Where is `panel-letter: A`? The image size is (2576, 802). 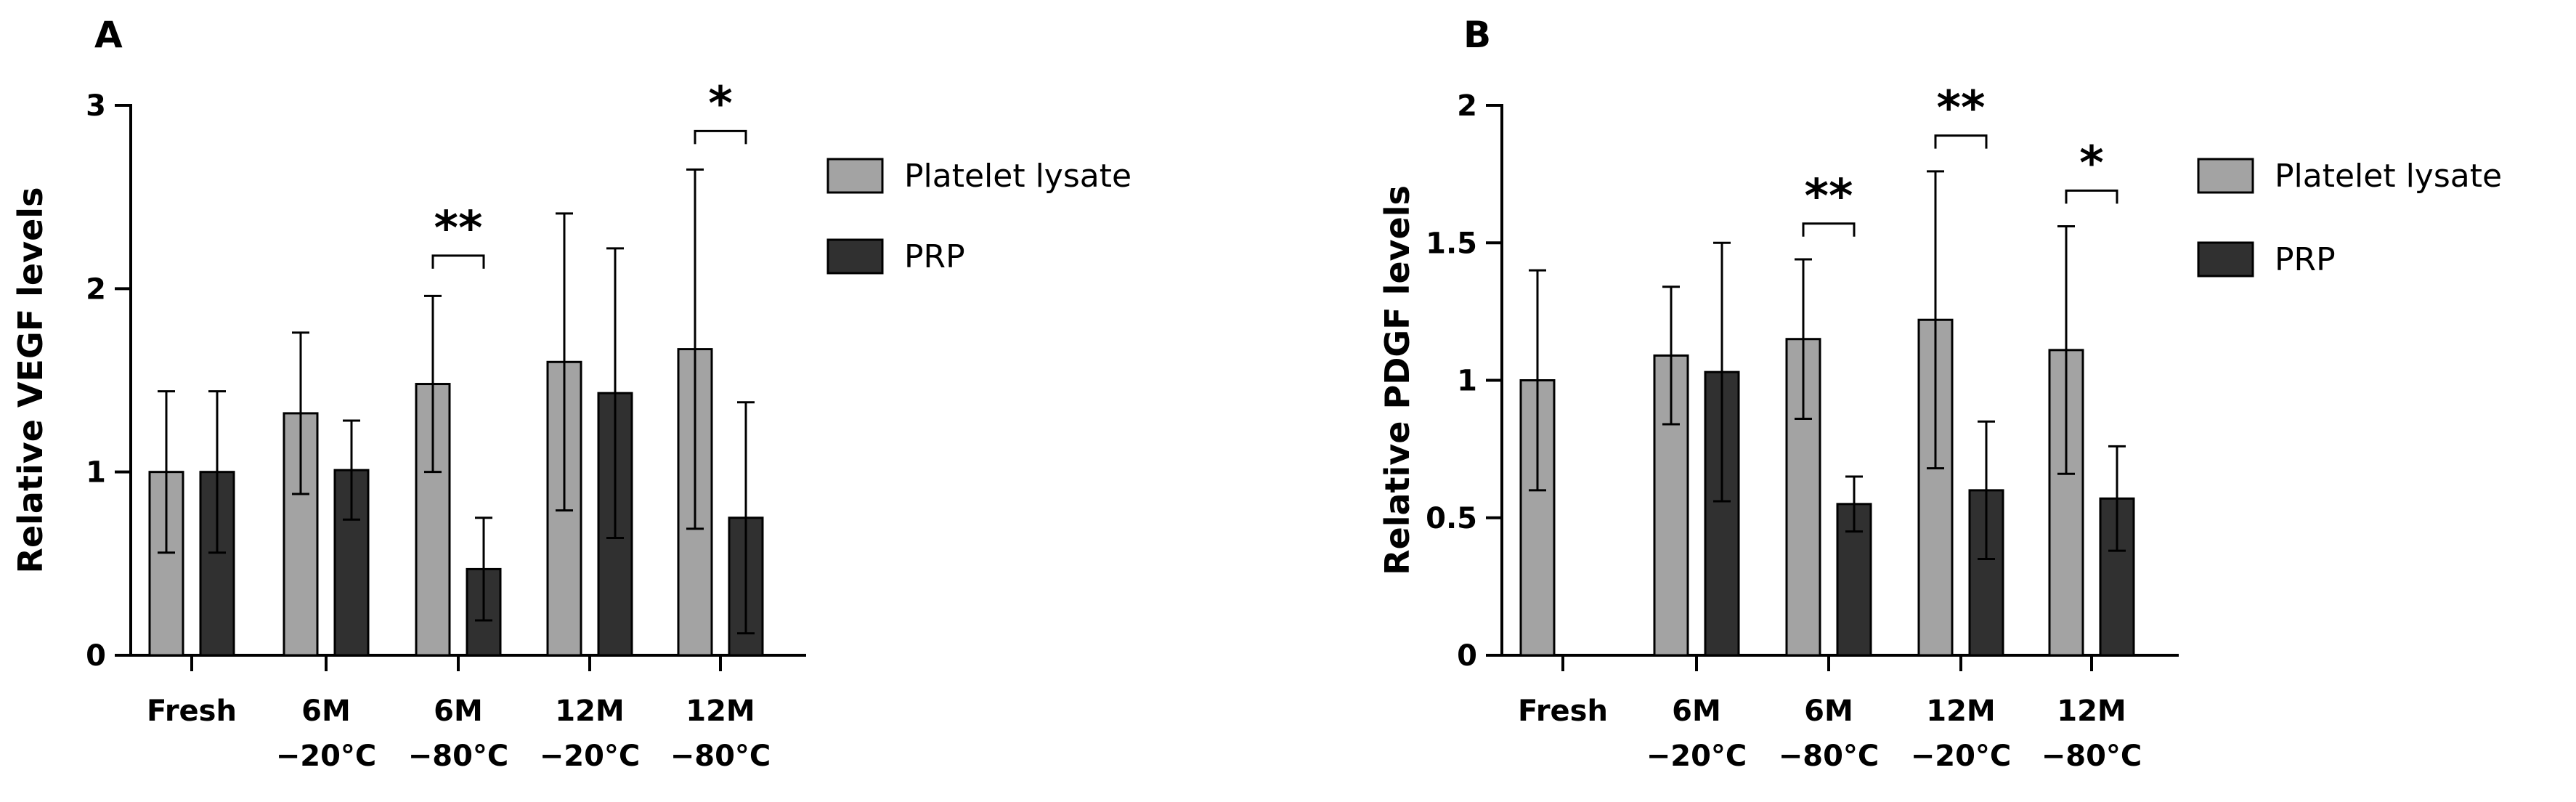
panel-letter: A is located at coordinates (109, 35).